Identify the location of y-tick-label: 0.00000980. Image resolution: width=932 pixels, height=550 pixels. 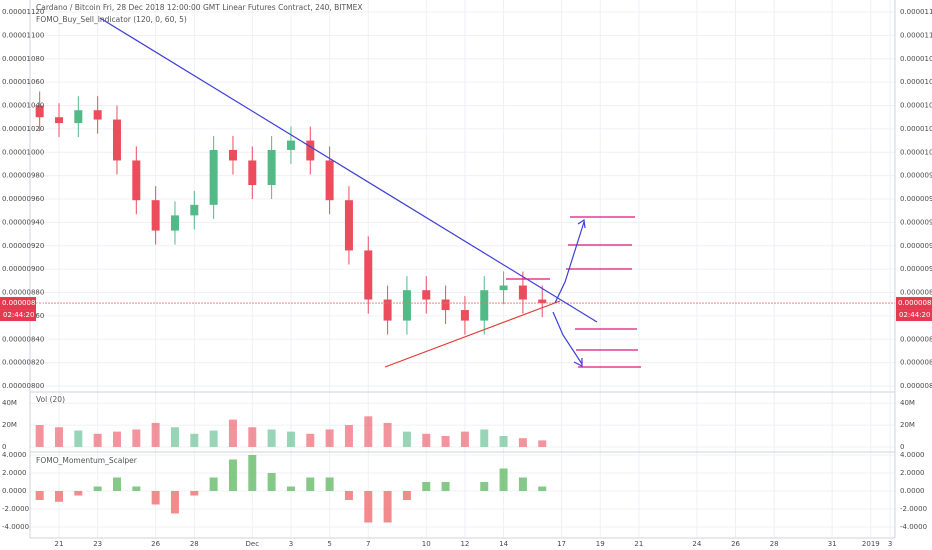
(916, 176).